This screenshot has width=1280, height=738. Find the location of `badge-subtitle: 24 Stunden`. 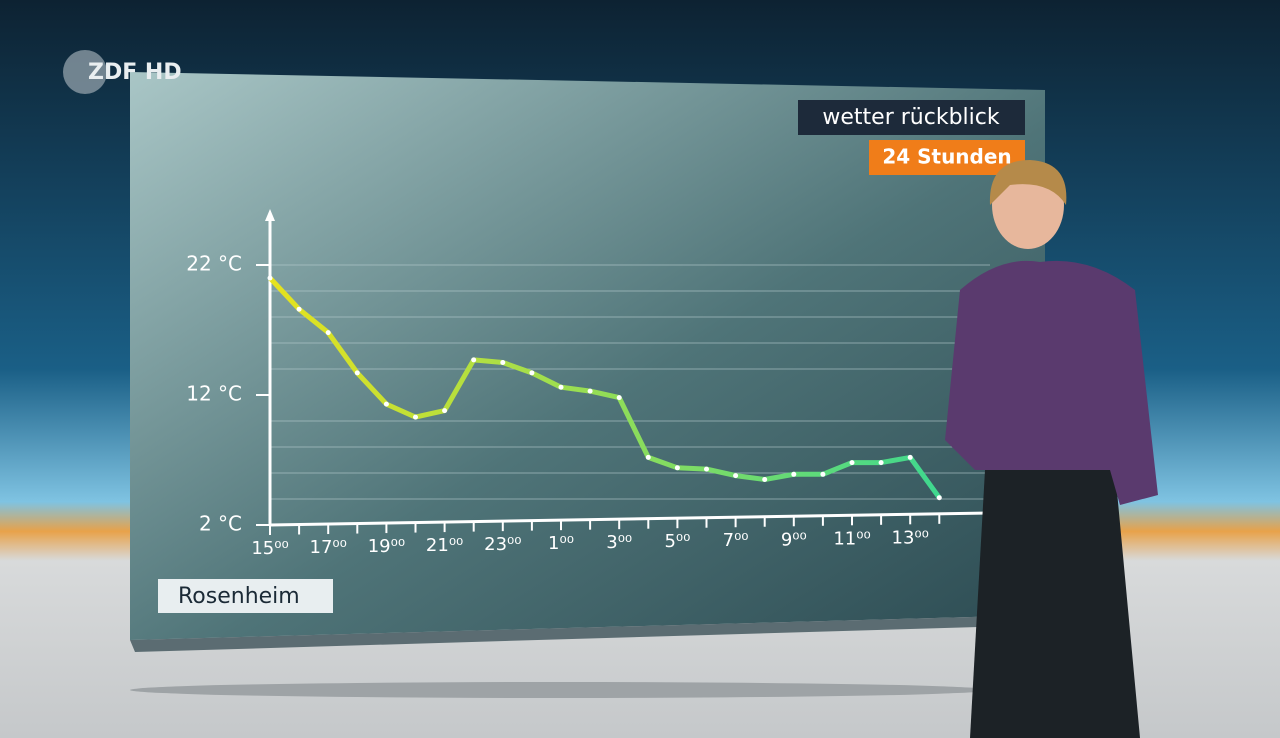

badge-subtitle: 24 Stunden is located at coordinates (946, 157).